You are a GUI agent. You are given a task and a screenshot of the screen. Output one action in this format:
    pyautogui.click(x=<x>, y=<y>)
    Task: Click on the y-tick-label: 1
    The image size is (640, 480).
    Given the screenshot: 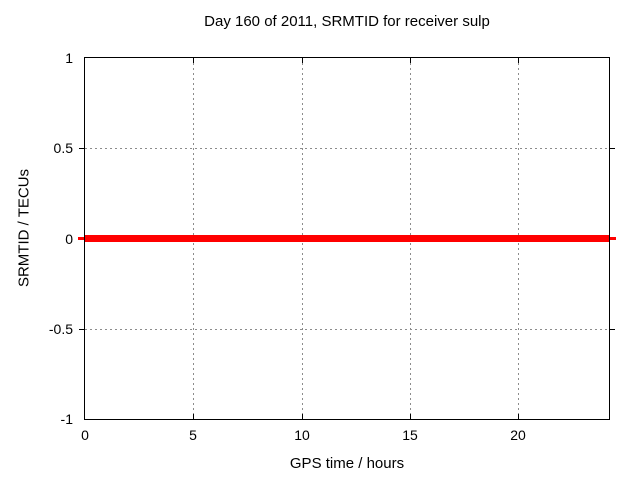 What is the action you would take?
    pyautogui.click(x=69, y=58)
    